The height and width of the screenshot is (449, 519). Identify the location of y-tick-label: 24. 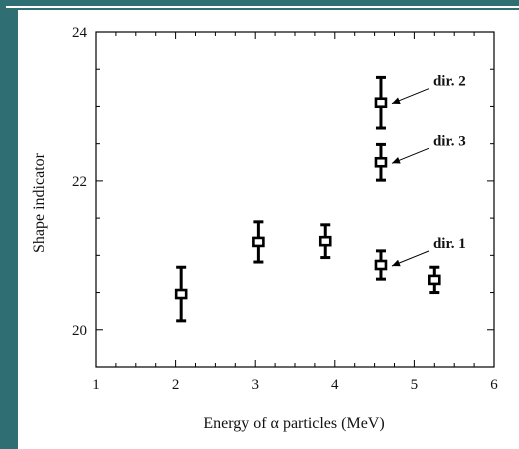
(80, 33).